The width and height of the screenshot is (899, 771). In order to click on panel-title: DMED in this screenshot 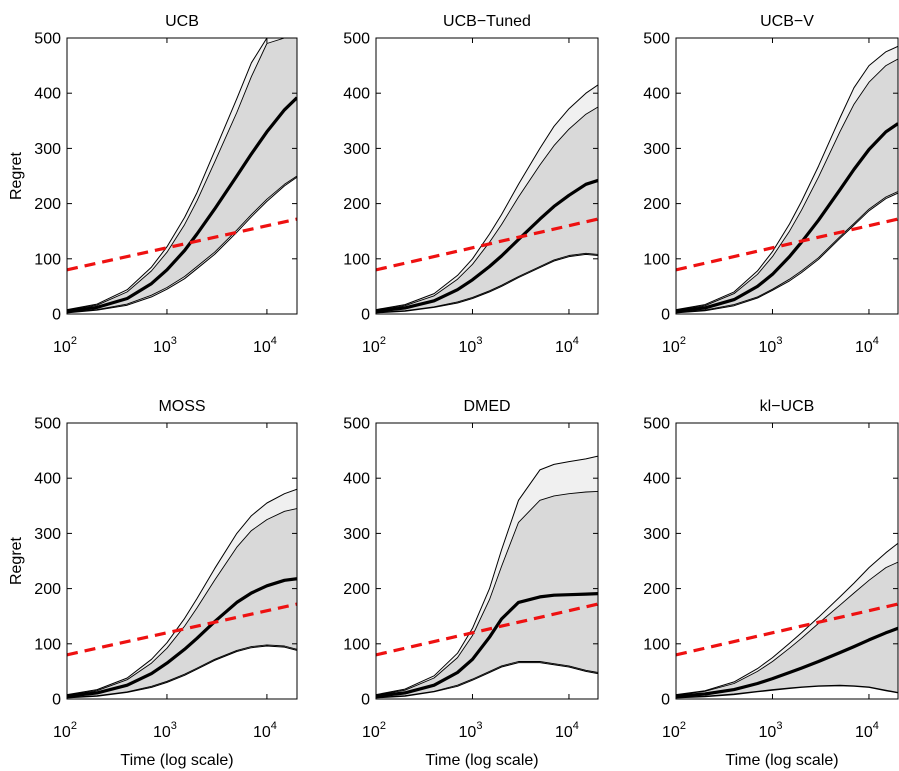, I will do `click(486, 406)`.